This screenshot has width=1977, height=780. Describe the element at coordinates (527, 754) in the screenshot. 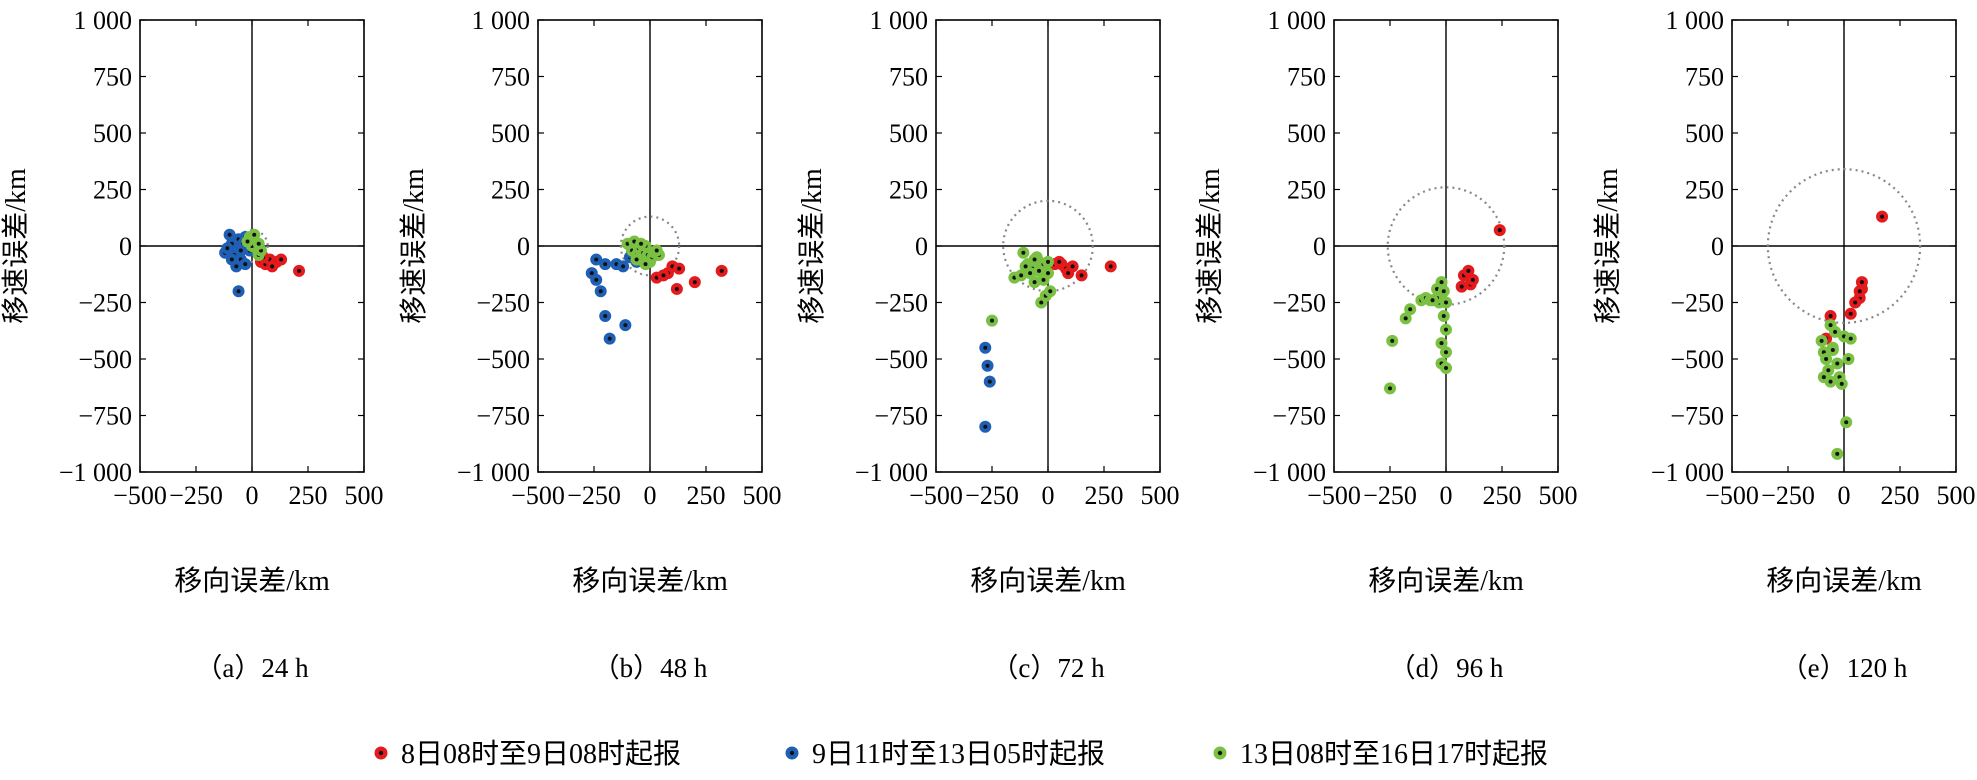

I see `legend-item-1: 8日08时至9日08时起报` at that location.